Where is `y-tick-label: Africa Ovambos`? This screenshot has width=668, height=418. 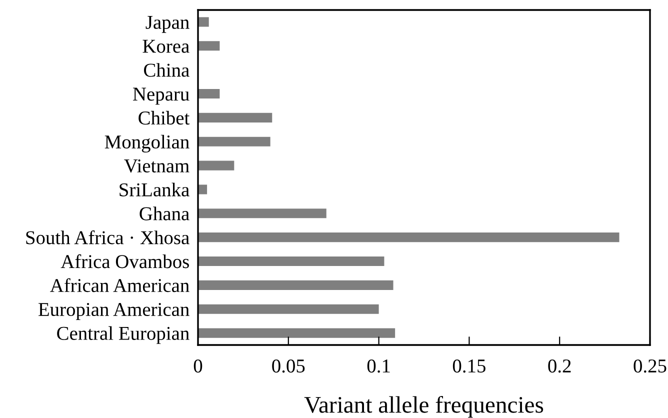
y-tick-label: Africa Ovambos is located at coordinates (124, 261).